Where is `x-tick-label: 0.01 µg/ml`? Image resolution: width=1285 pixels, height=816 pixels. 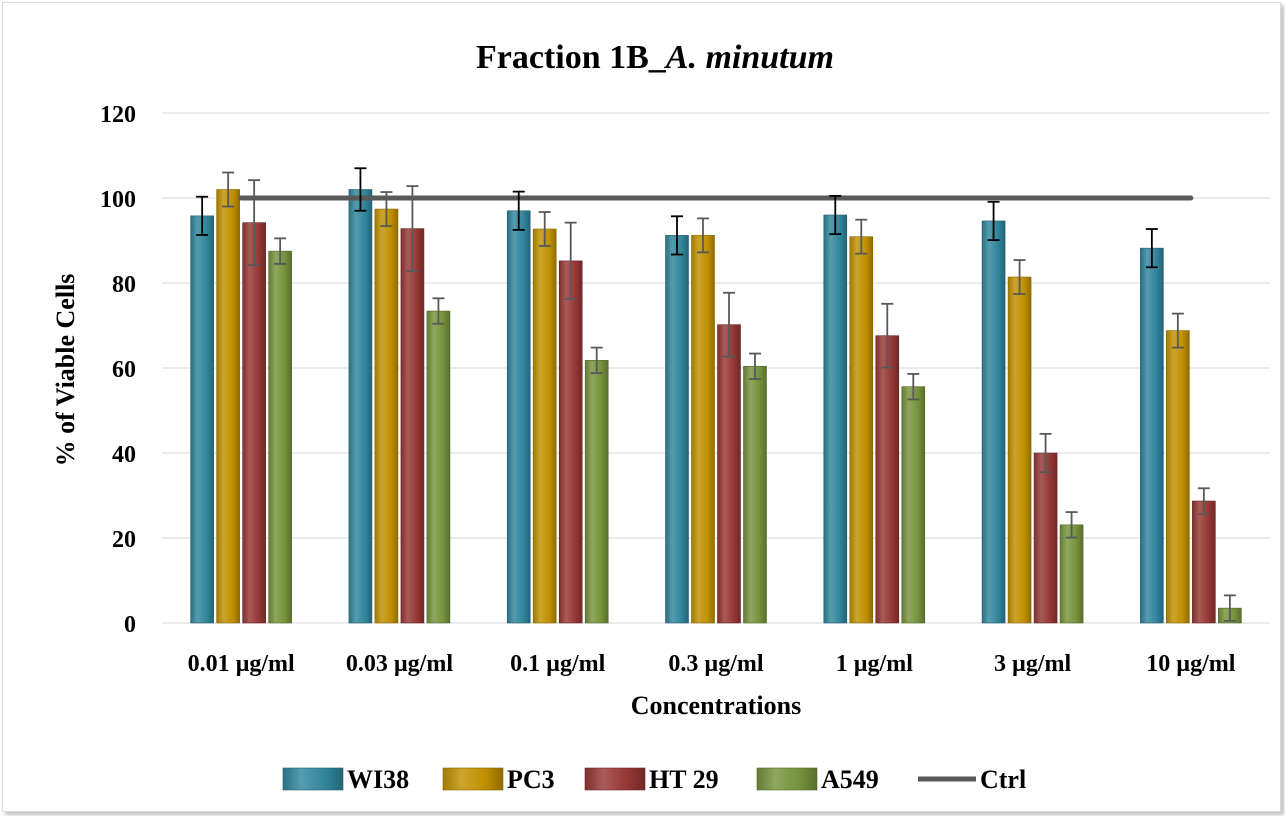
x-tick-label: 0.01 µg/ml is located at coordinates (241, 664).